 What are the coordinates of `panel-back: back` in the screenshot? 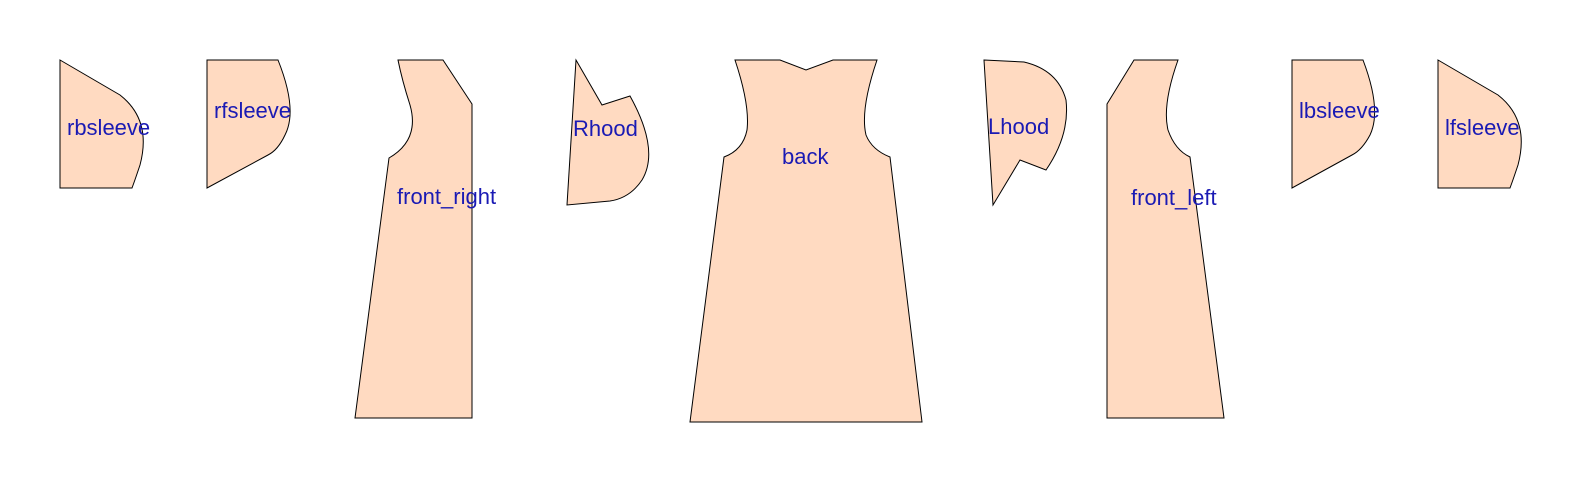 It's located at (806, 241).